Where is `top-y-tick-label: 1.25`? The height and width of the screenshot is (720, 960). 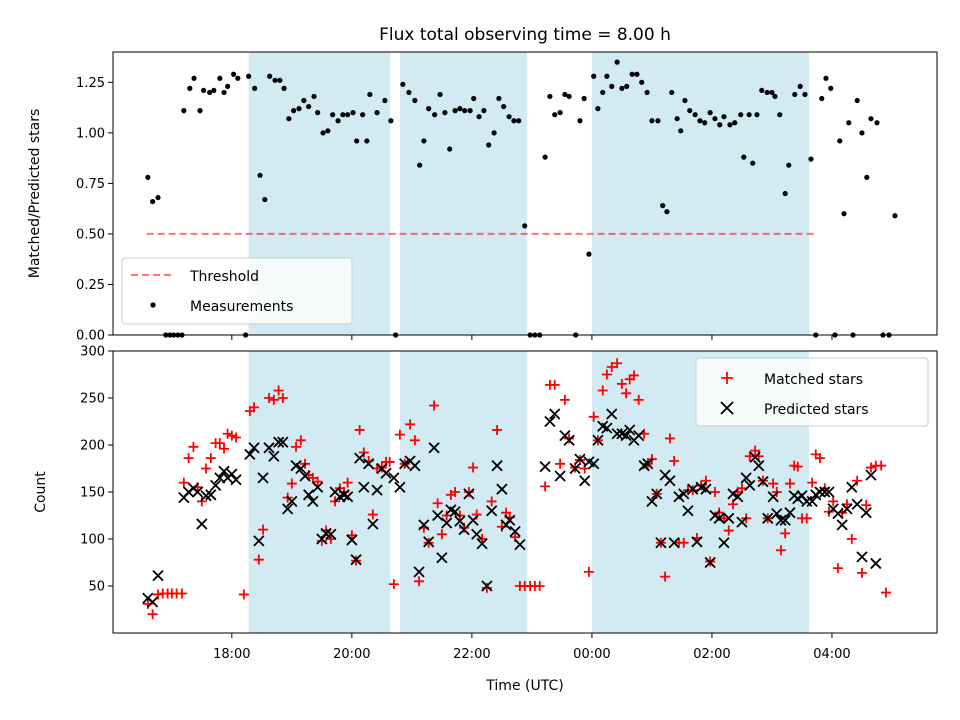
top-y-tick-label: 1.25 is located at coordinates (90, 83).